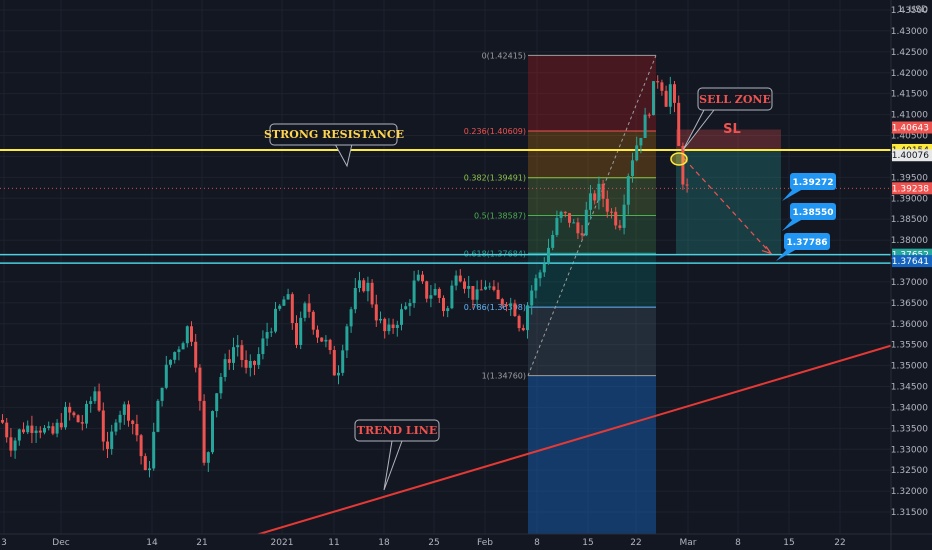 This screenshot has height=550, width=932. What do you see at coordinates (909, 304) in the screenshot?
I see `price-tick-label: 1.36500` at bounding box center [909, 304].